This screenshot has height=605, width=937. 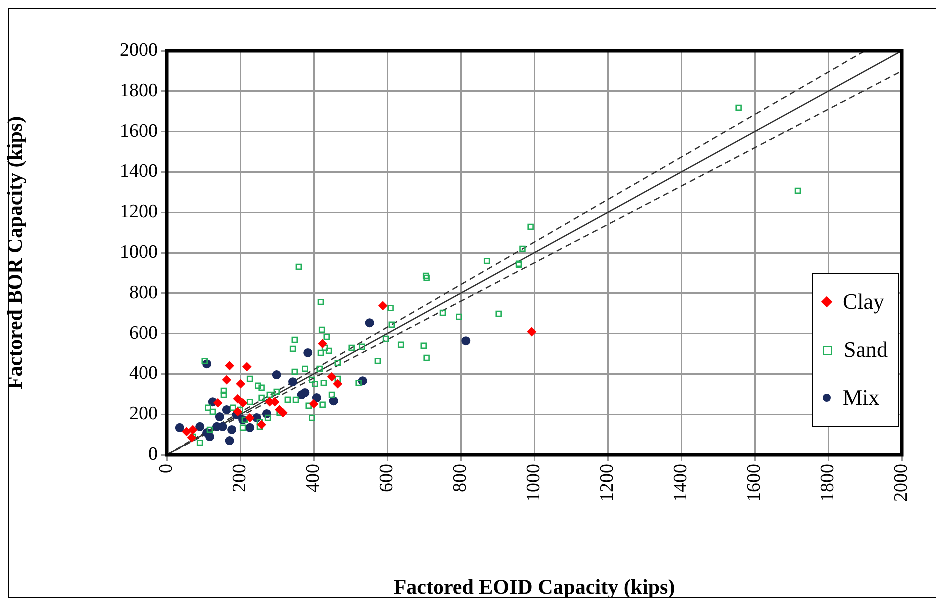 What do you see at coordinates (139, 212) in the screenshot?
I see `y-tick-label: 1200` at bounding box center [139, 212].